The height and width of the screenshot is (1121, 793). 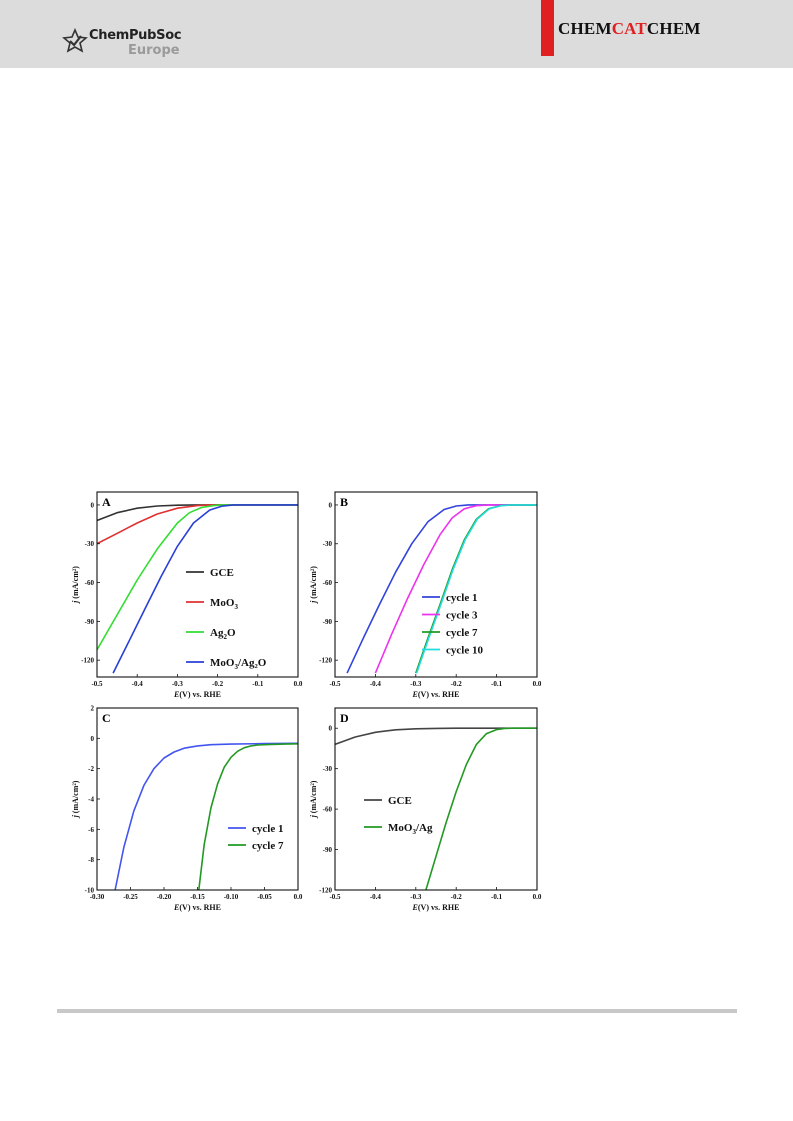 I want to click on x-tick-label: -0.05, so click(x=264, y=897).